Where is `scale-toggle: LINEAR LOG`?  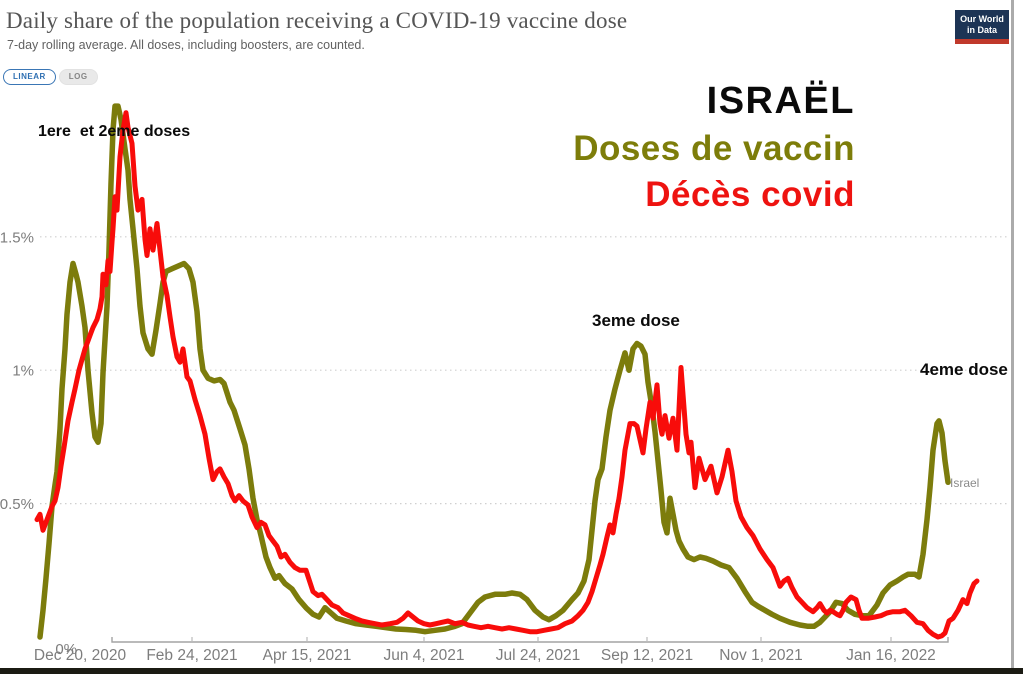
scale-toggle: LINEAR LOG is located at coordinates (50, 77).